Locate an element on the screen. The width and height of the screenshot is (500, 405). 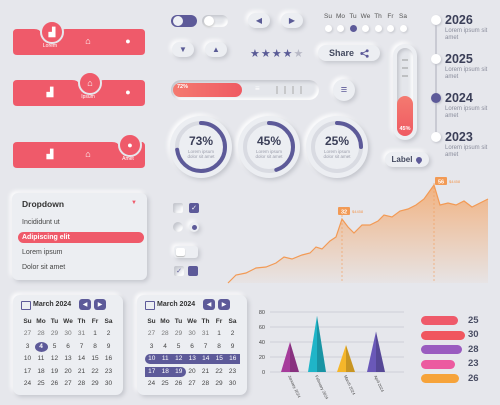
share-button: Share is located at coordinates (349, 53).